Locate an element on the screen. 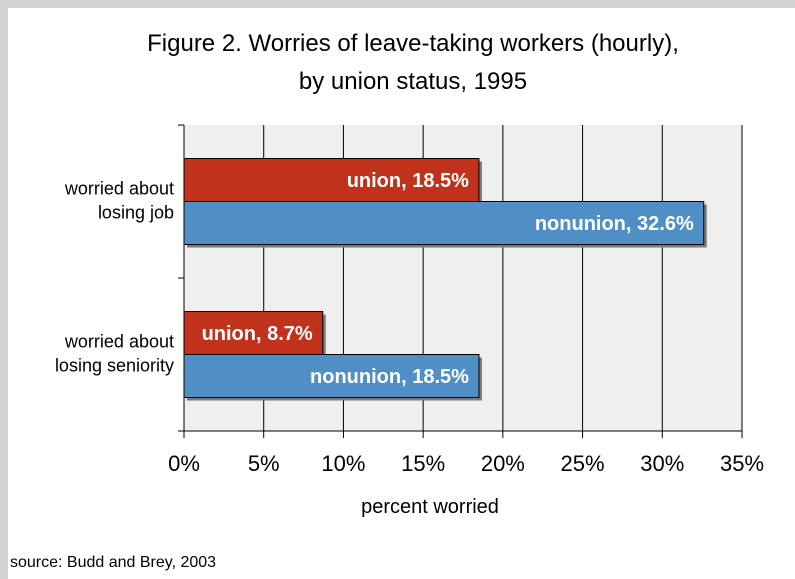  x-tick-label: 0% is located at coordinates (184, 463).